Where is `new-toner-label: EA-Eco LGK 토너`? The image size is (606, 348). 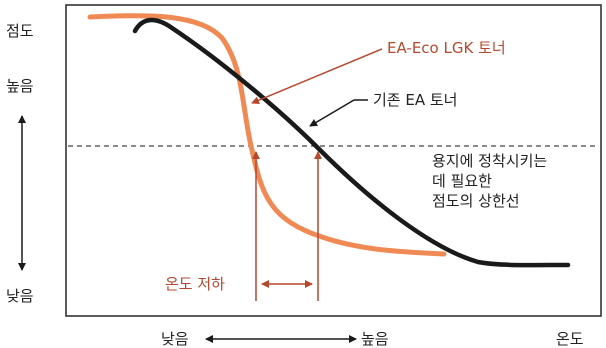 new-toner-label: EA-Eco LGK 토너 is located at coordinates (446, 48).